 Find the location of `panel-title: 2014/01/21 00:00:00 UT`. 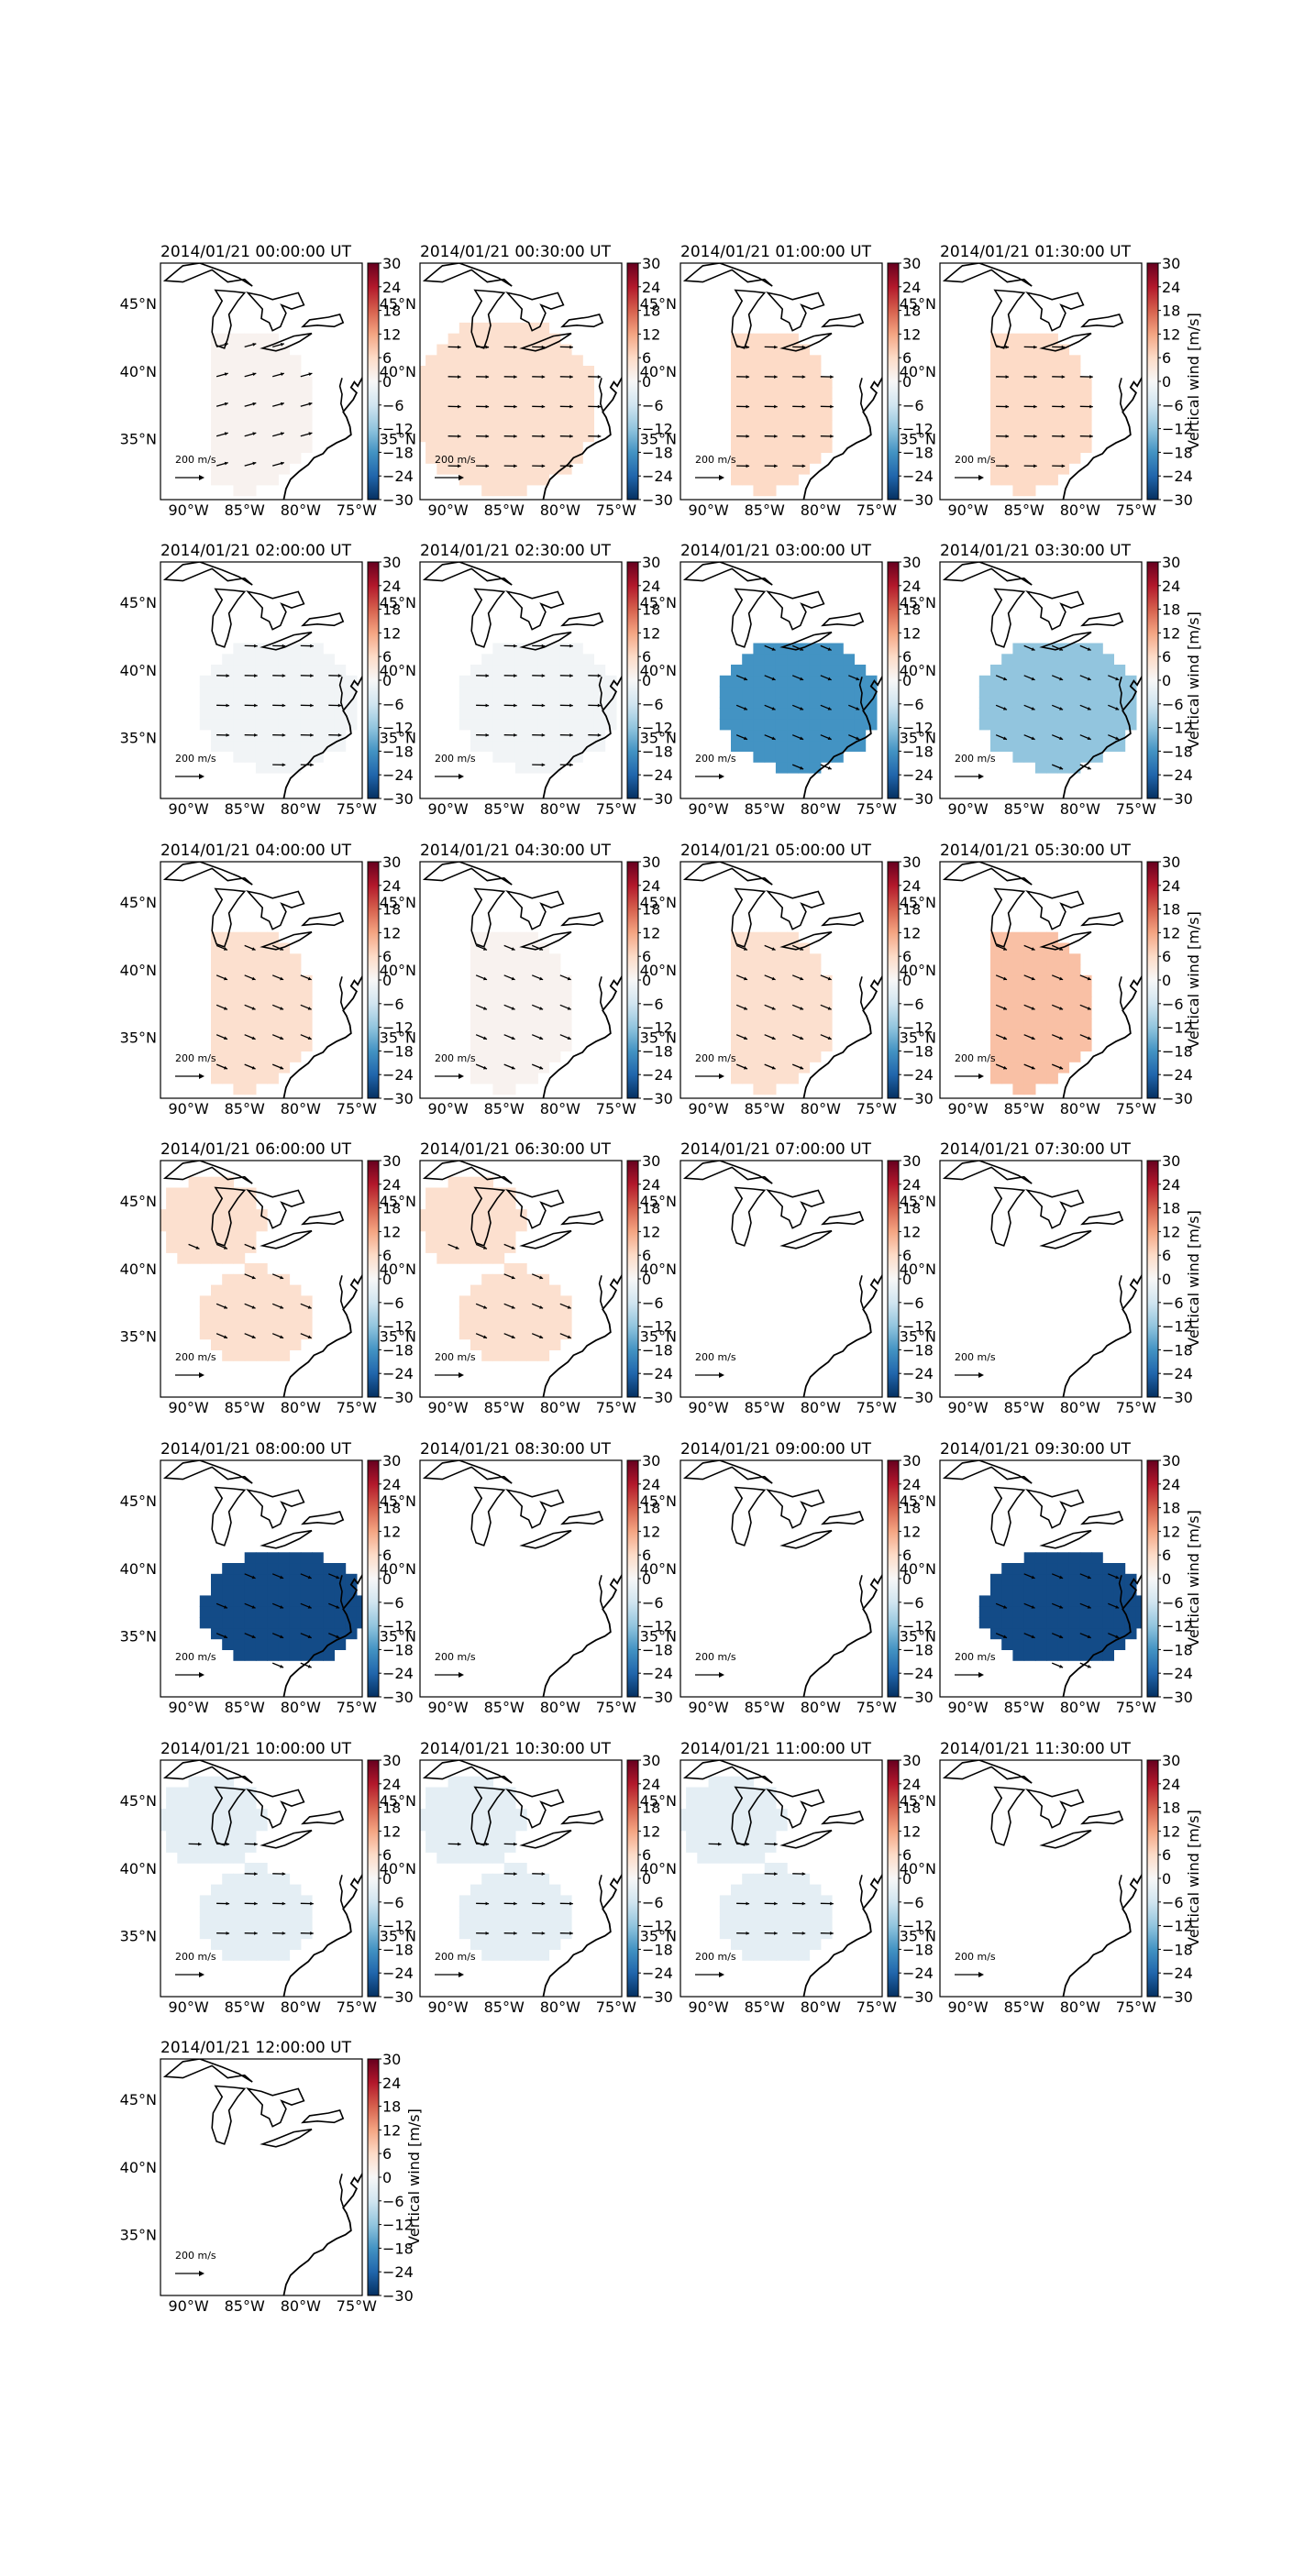

panel-title: 2014/01/21 00:00:00 UT is located at coordinates (256, 252).